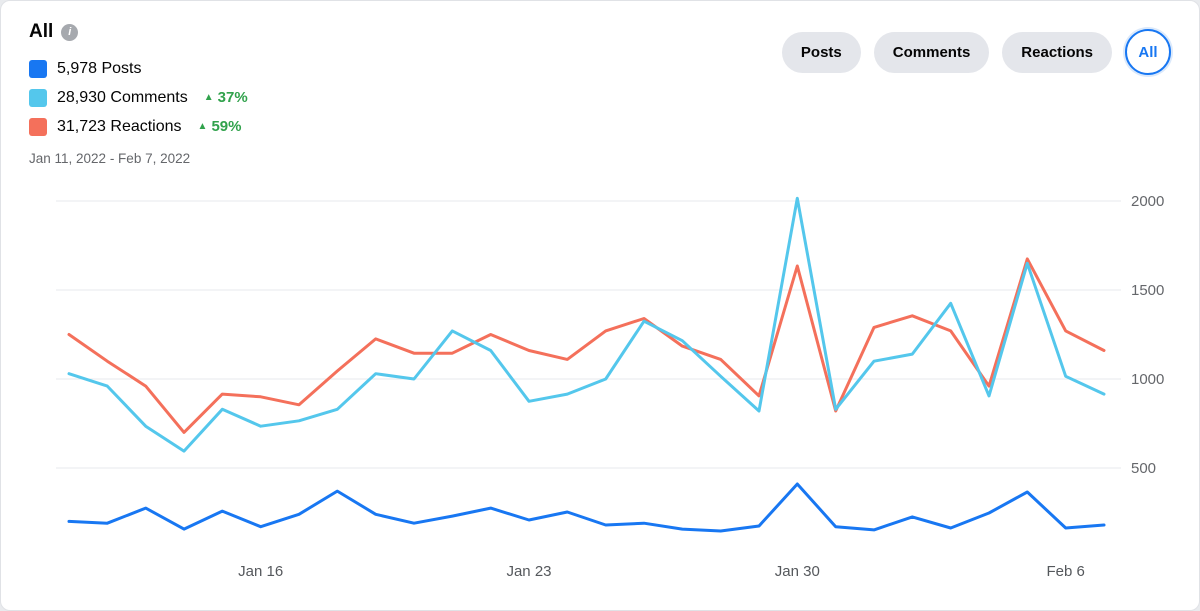 This screenshot has width=1200, height=611. I want to click on filter-posts-button: Posts, so click(821, 52).